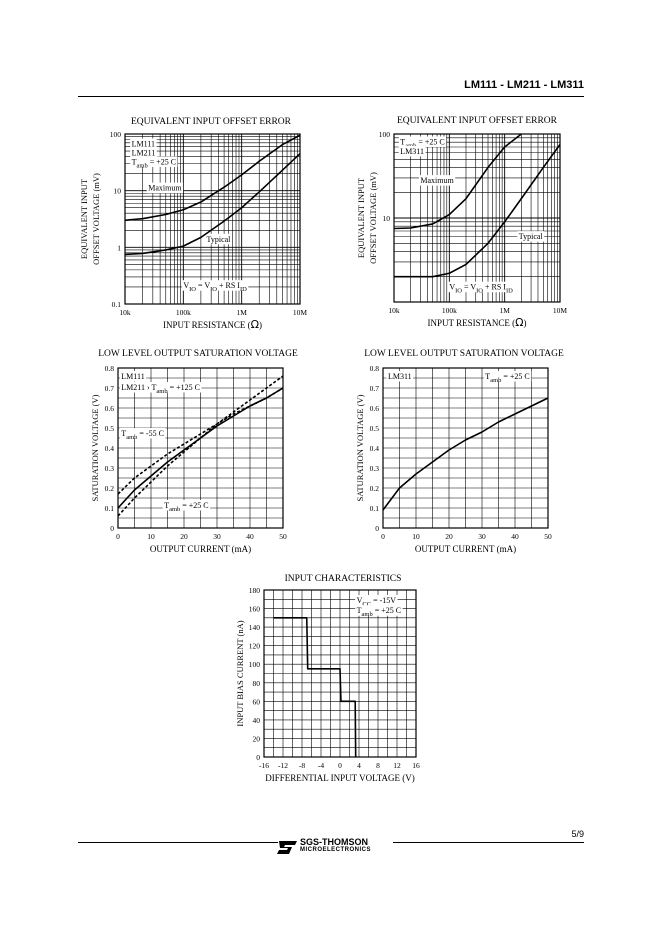  I want to click on chart1-title: EQUIVALENT INPUT OFFSET ERROR, so click(211, 122).